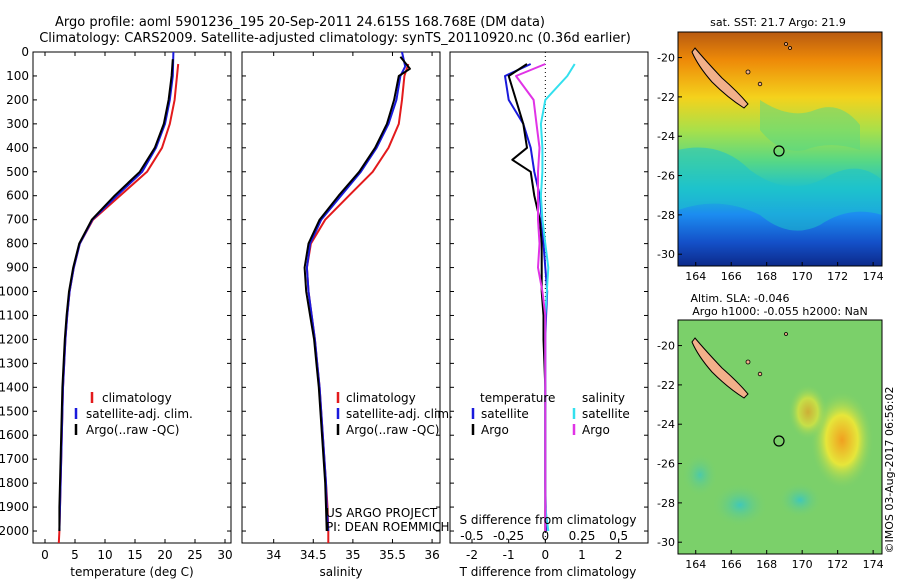  What do you see at coordinates (889, 470) in the screenshot?
I see `imos-timestamp: ©IMOS 03-Aug-2017 06:56:02` at bounding box center [889, 470].